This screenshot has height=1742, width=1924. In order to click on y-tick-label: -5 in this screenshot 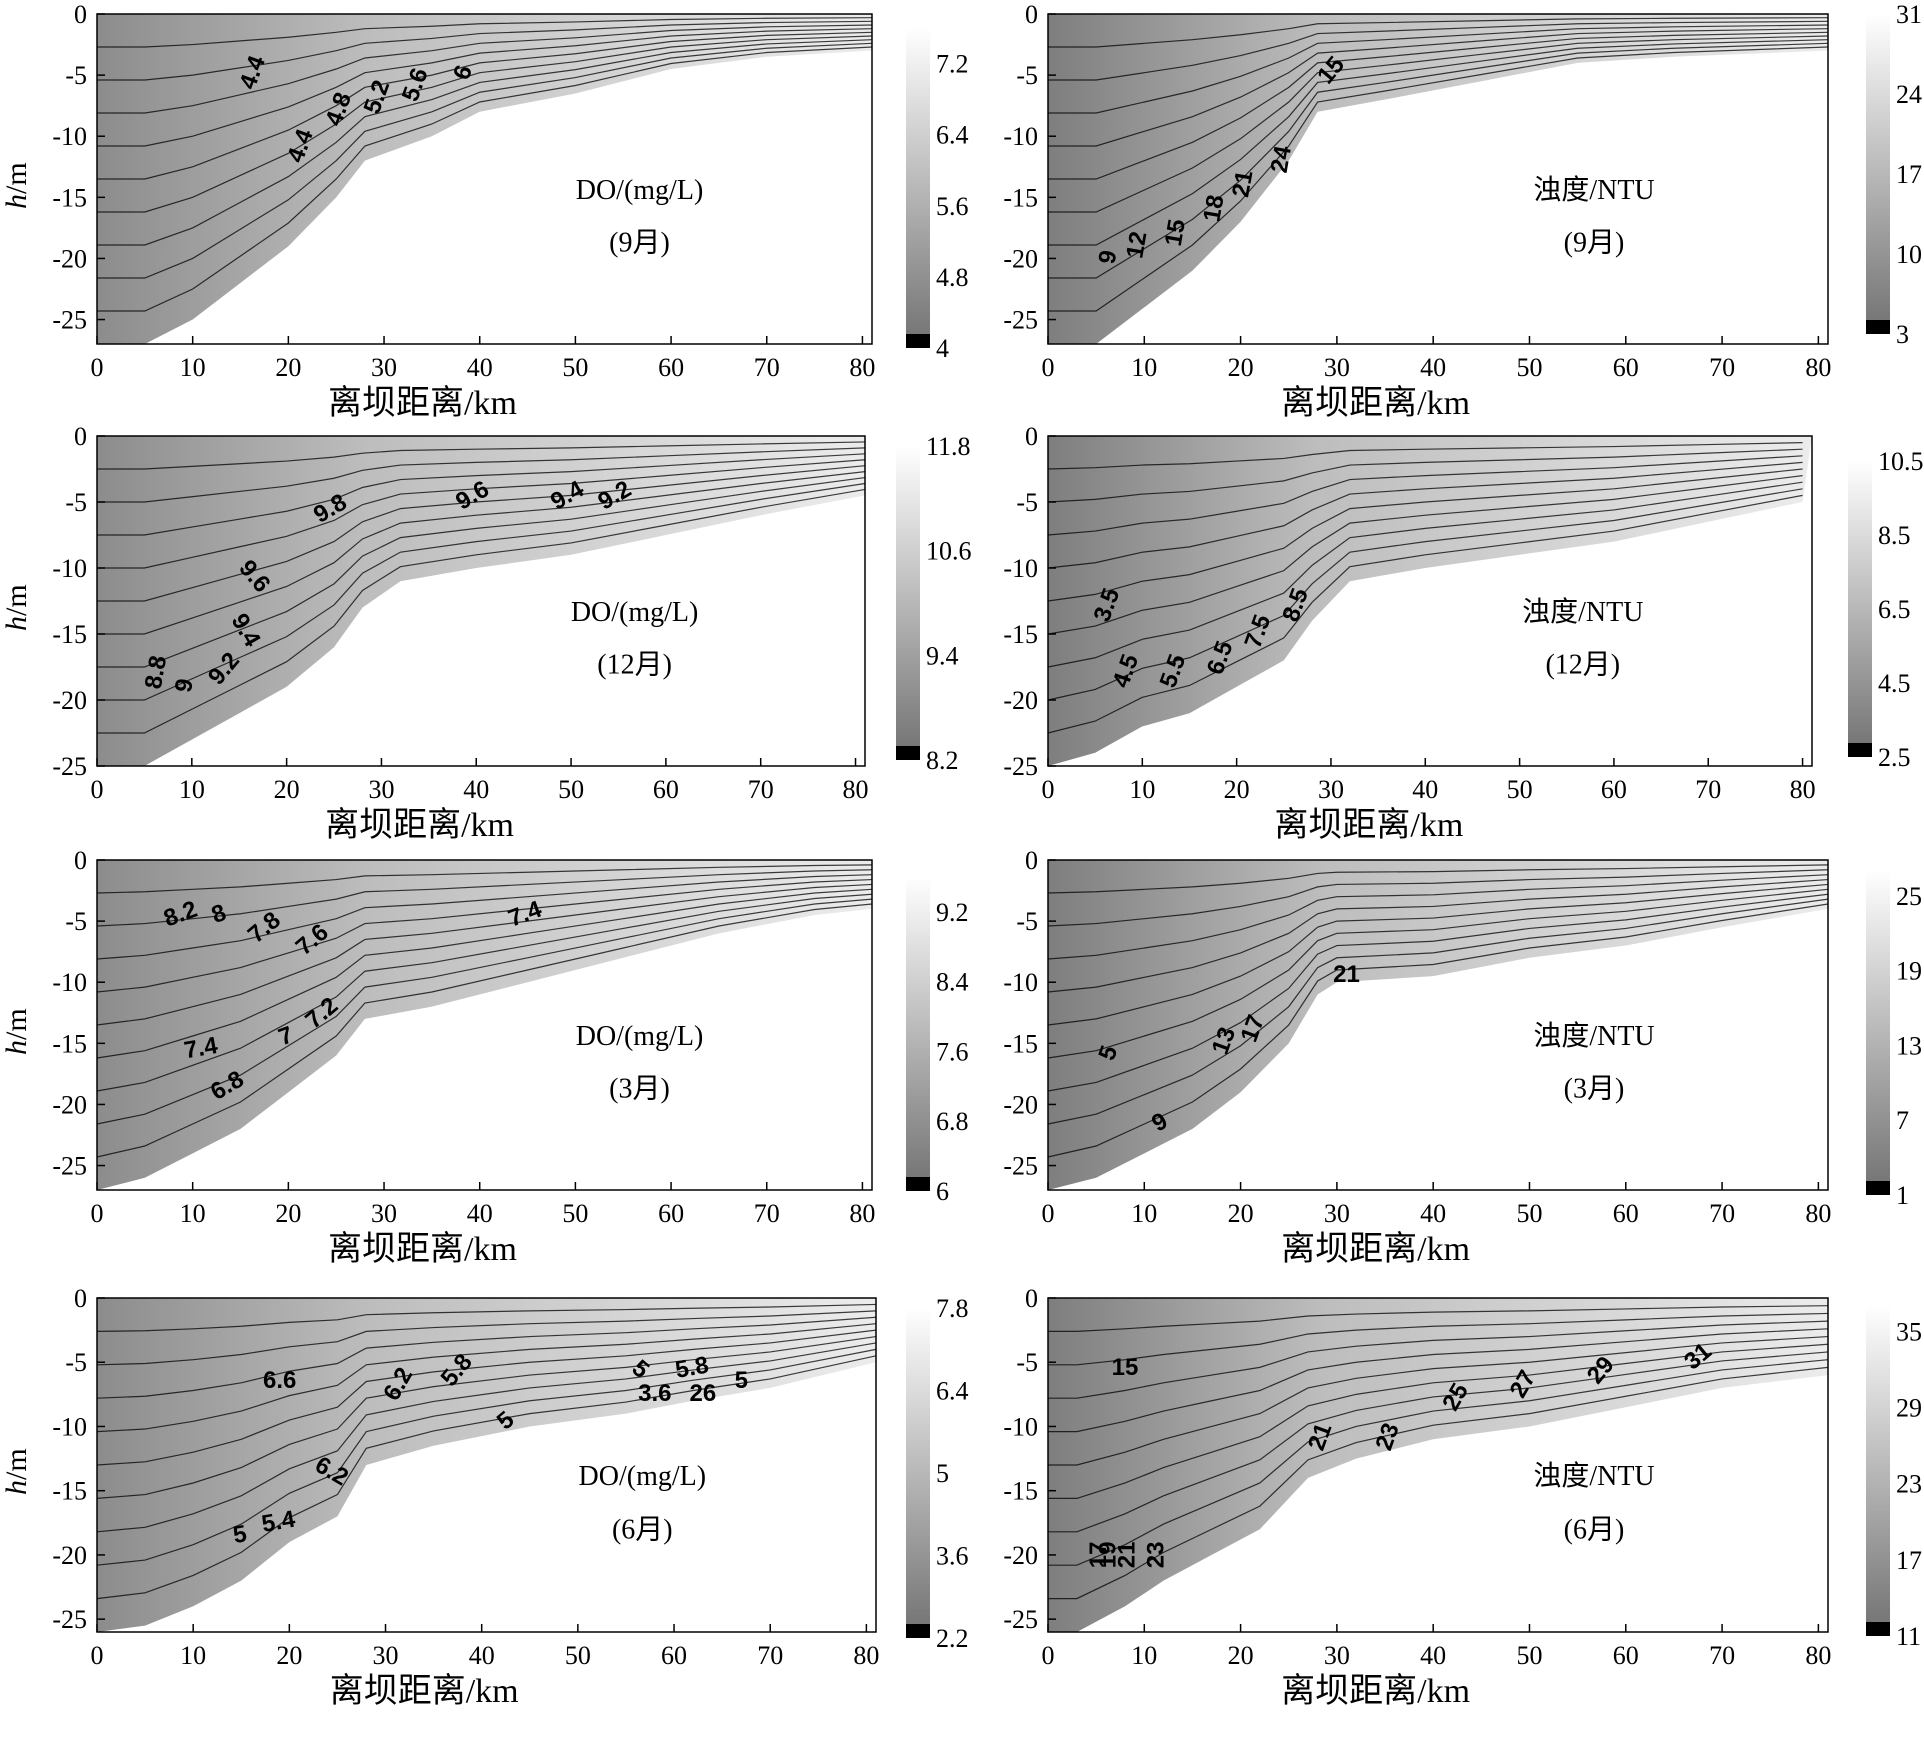, I will do `click(76, 502)`.